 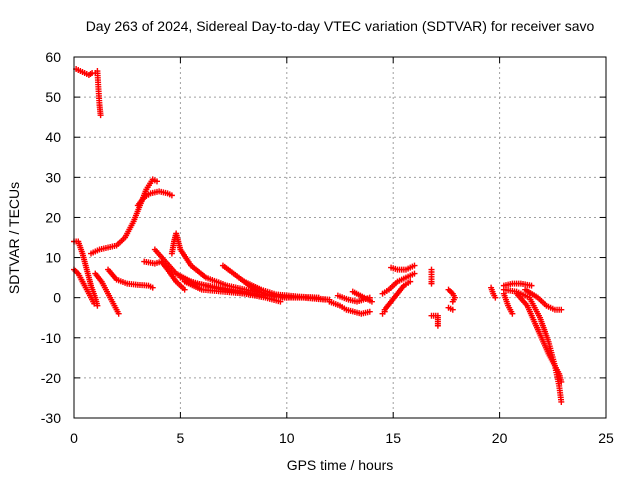 What do you see at coordinates (51, 338) in the screenshot?
I see `y-tick-label: -10` at bounding box center [51, 338].